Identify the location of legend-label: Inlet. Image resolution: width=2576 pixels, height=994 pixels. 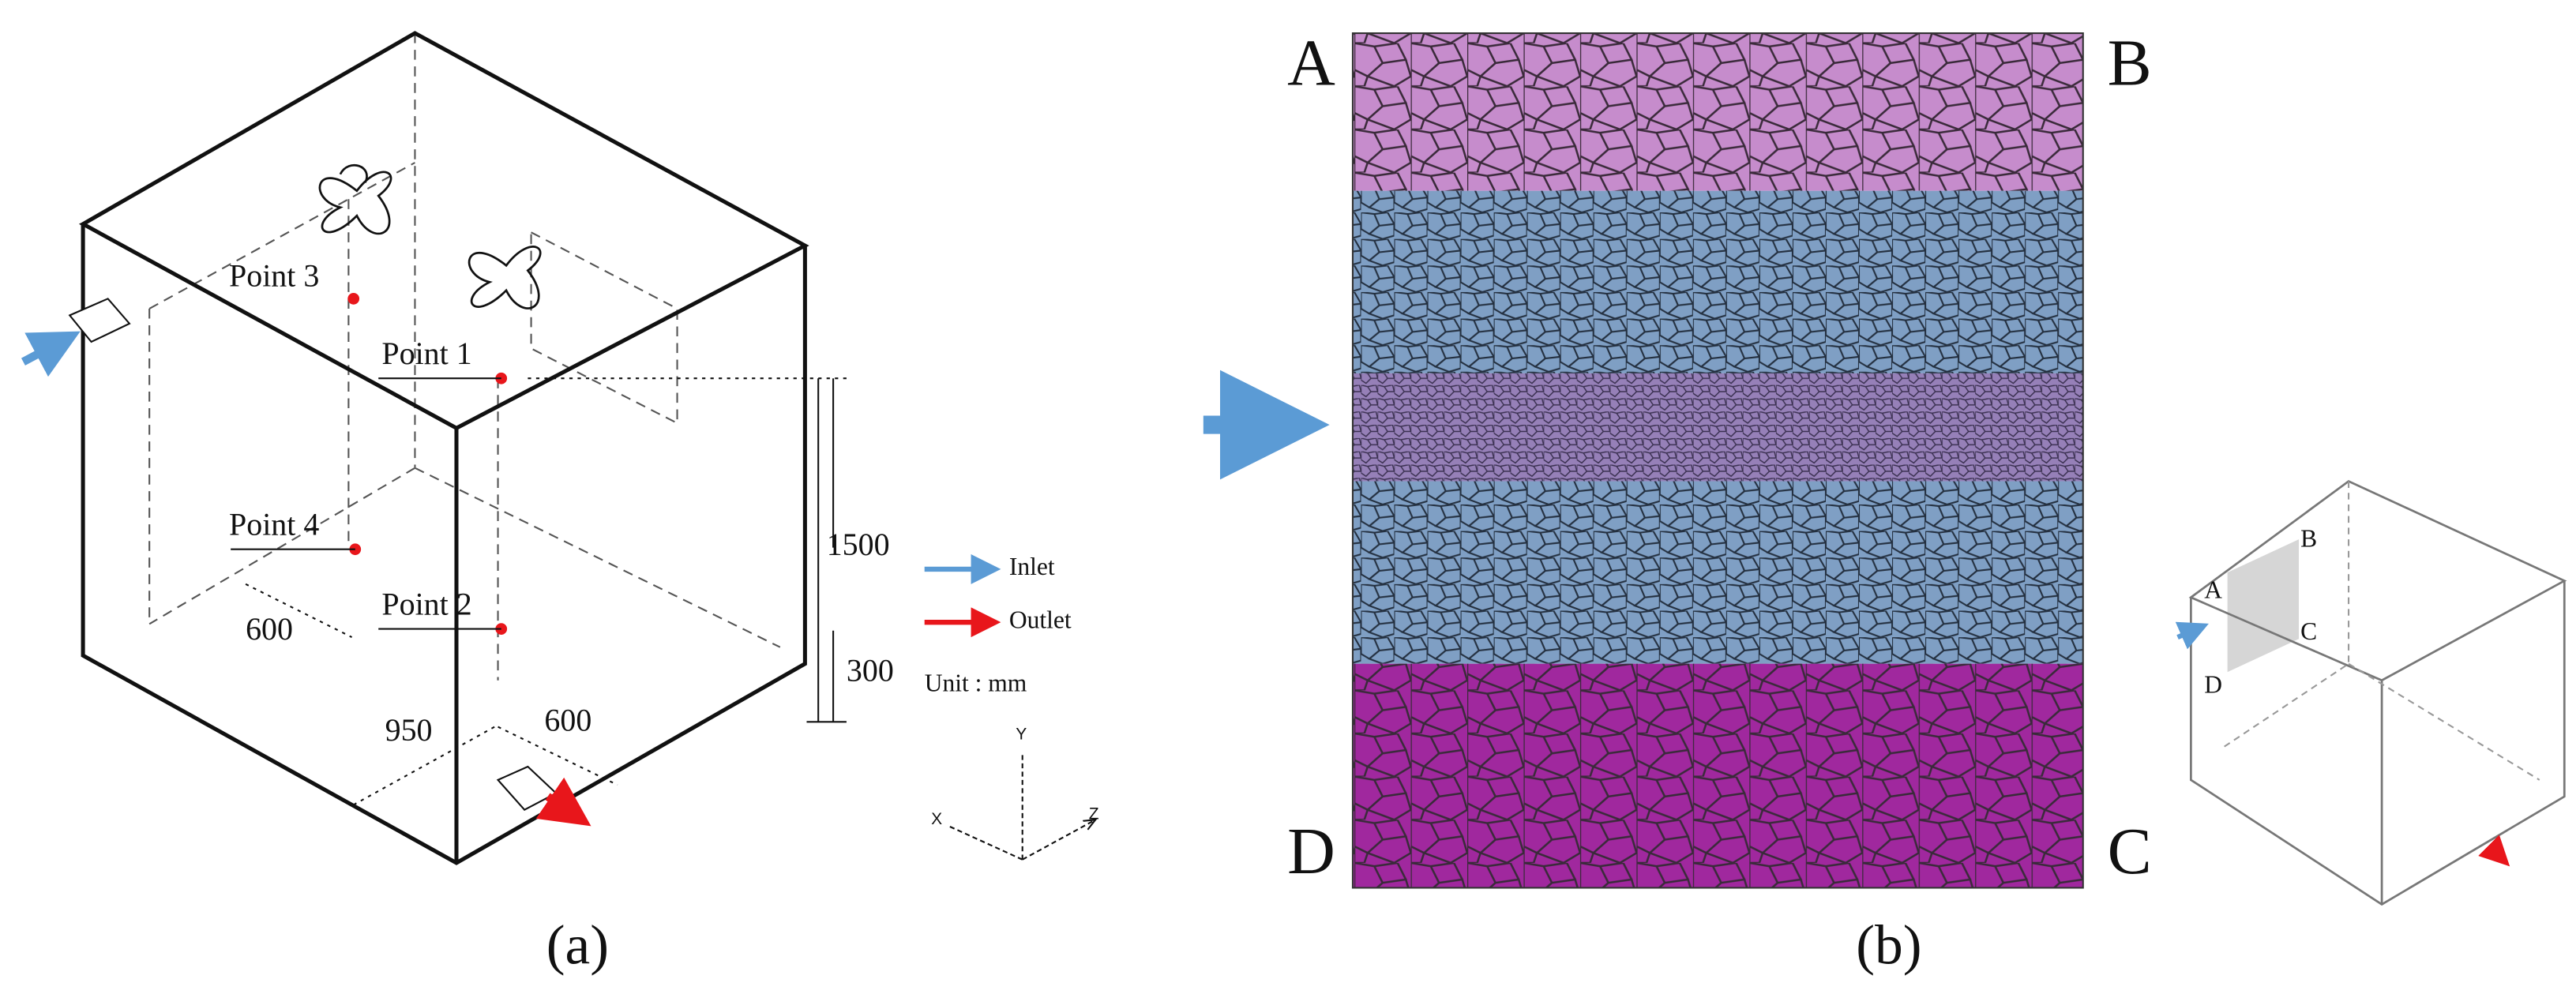
(1032, 566).